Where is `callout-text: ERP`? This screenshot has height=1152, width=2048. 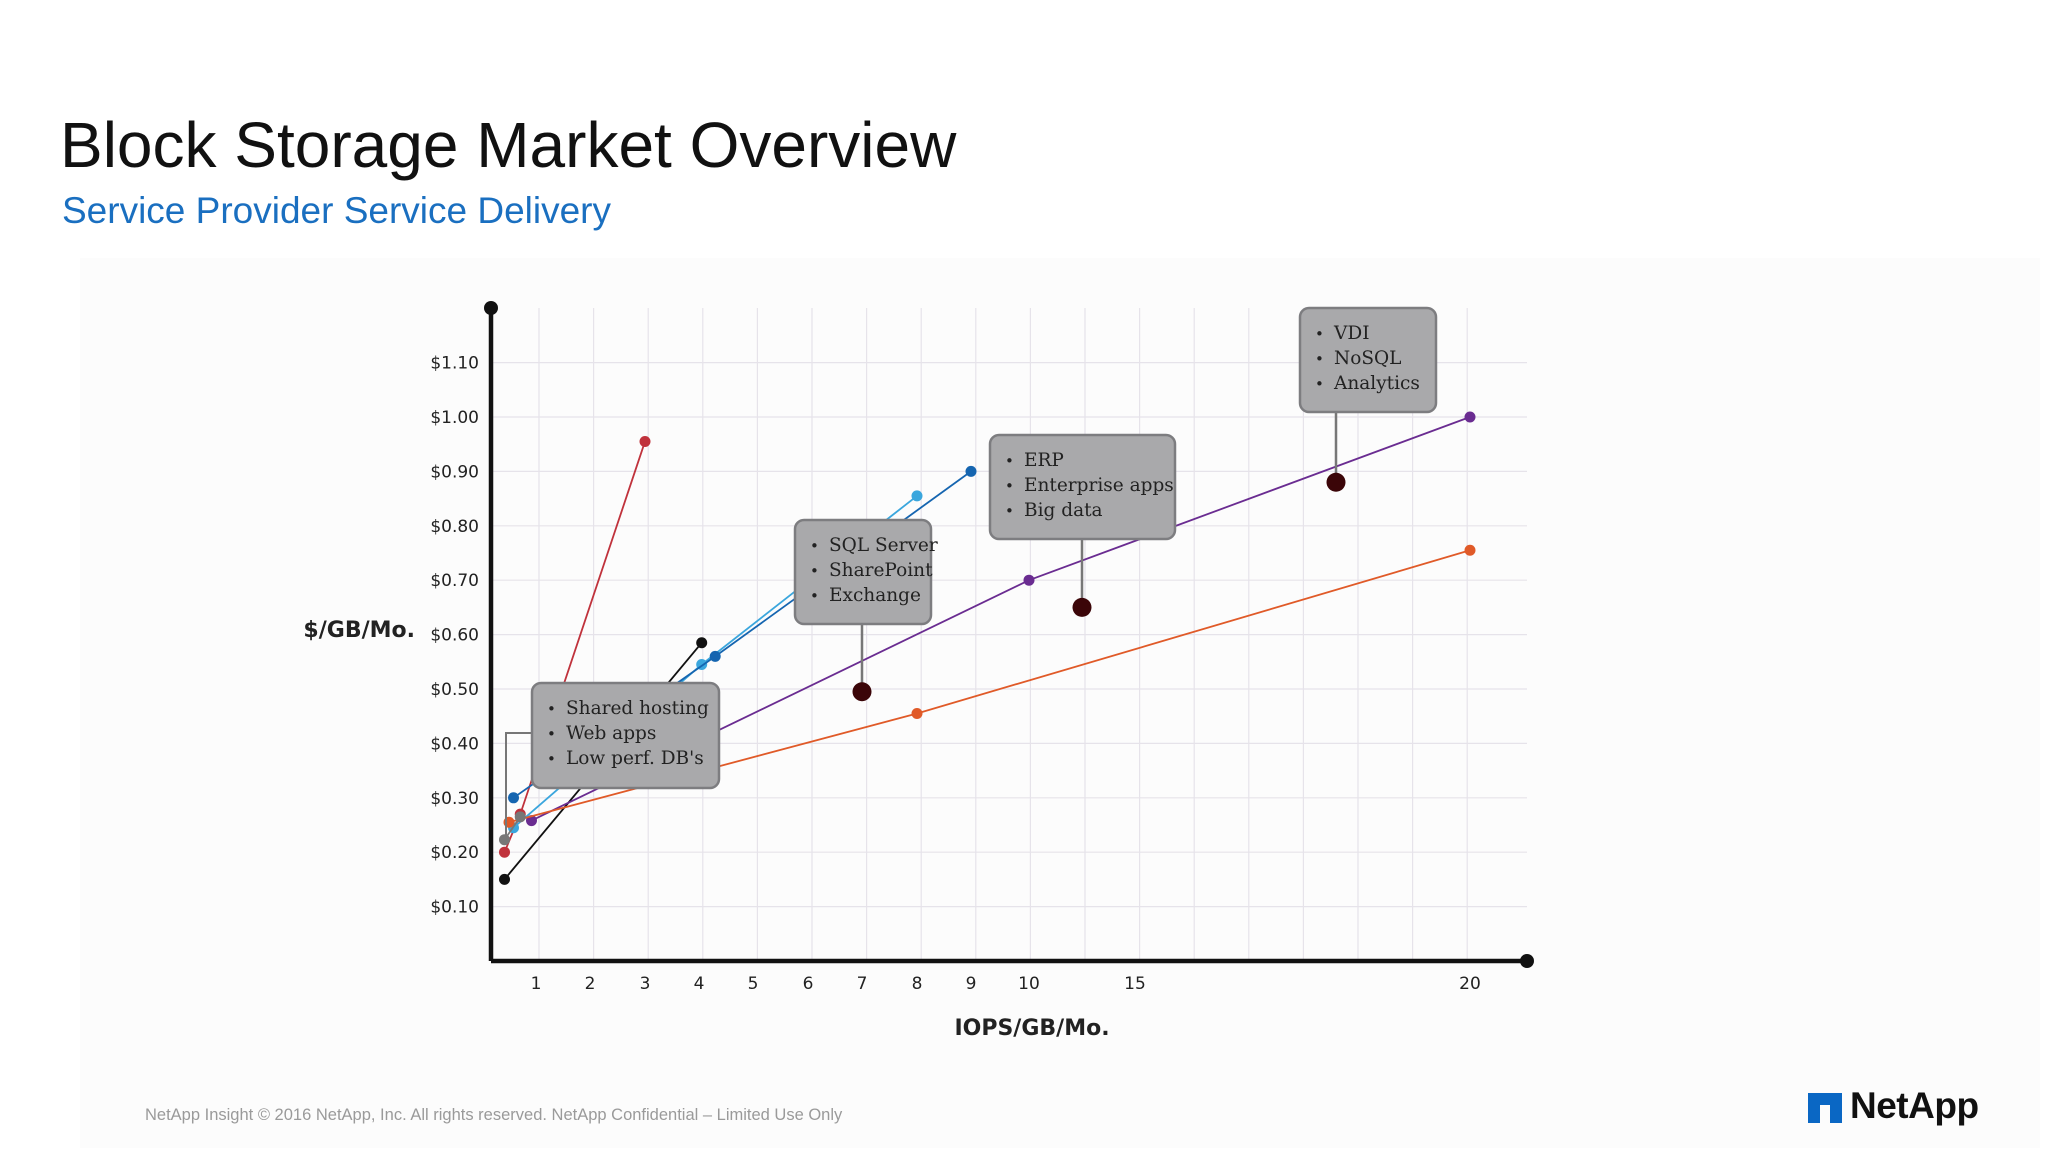 callout-text: ERP is located at coordinates (1044, 460).